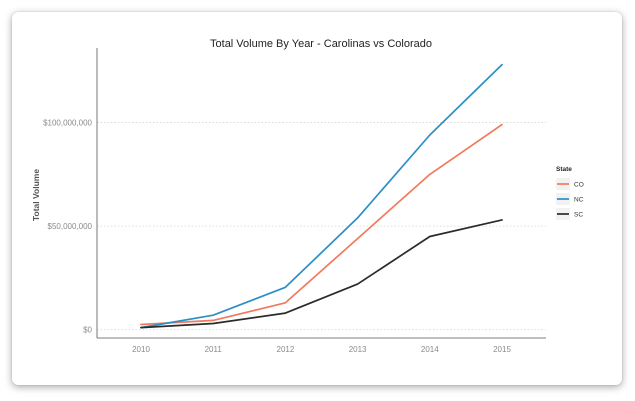 The width and height of the screenshot is (635, 401). I want to click on y-axis-label: Total Volume, so click(36, 195).